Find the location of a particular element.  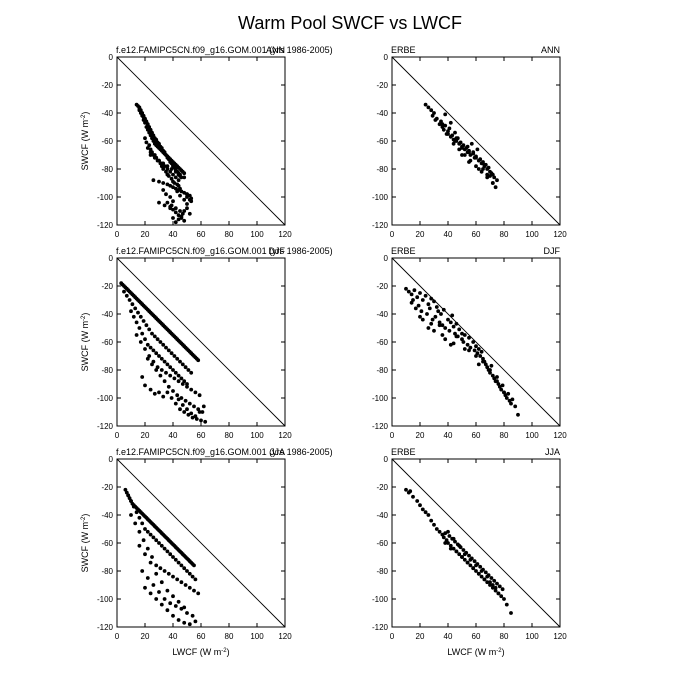

panel-right-label: DJF is located at coordinates (552, 251).